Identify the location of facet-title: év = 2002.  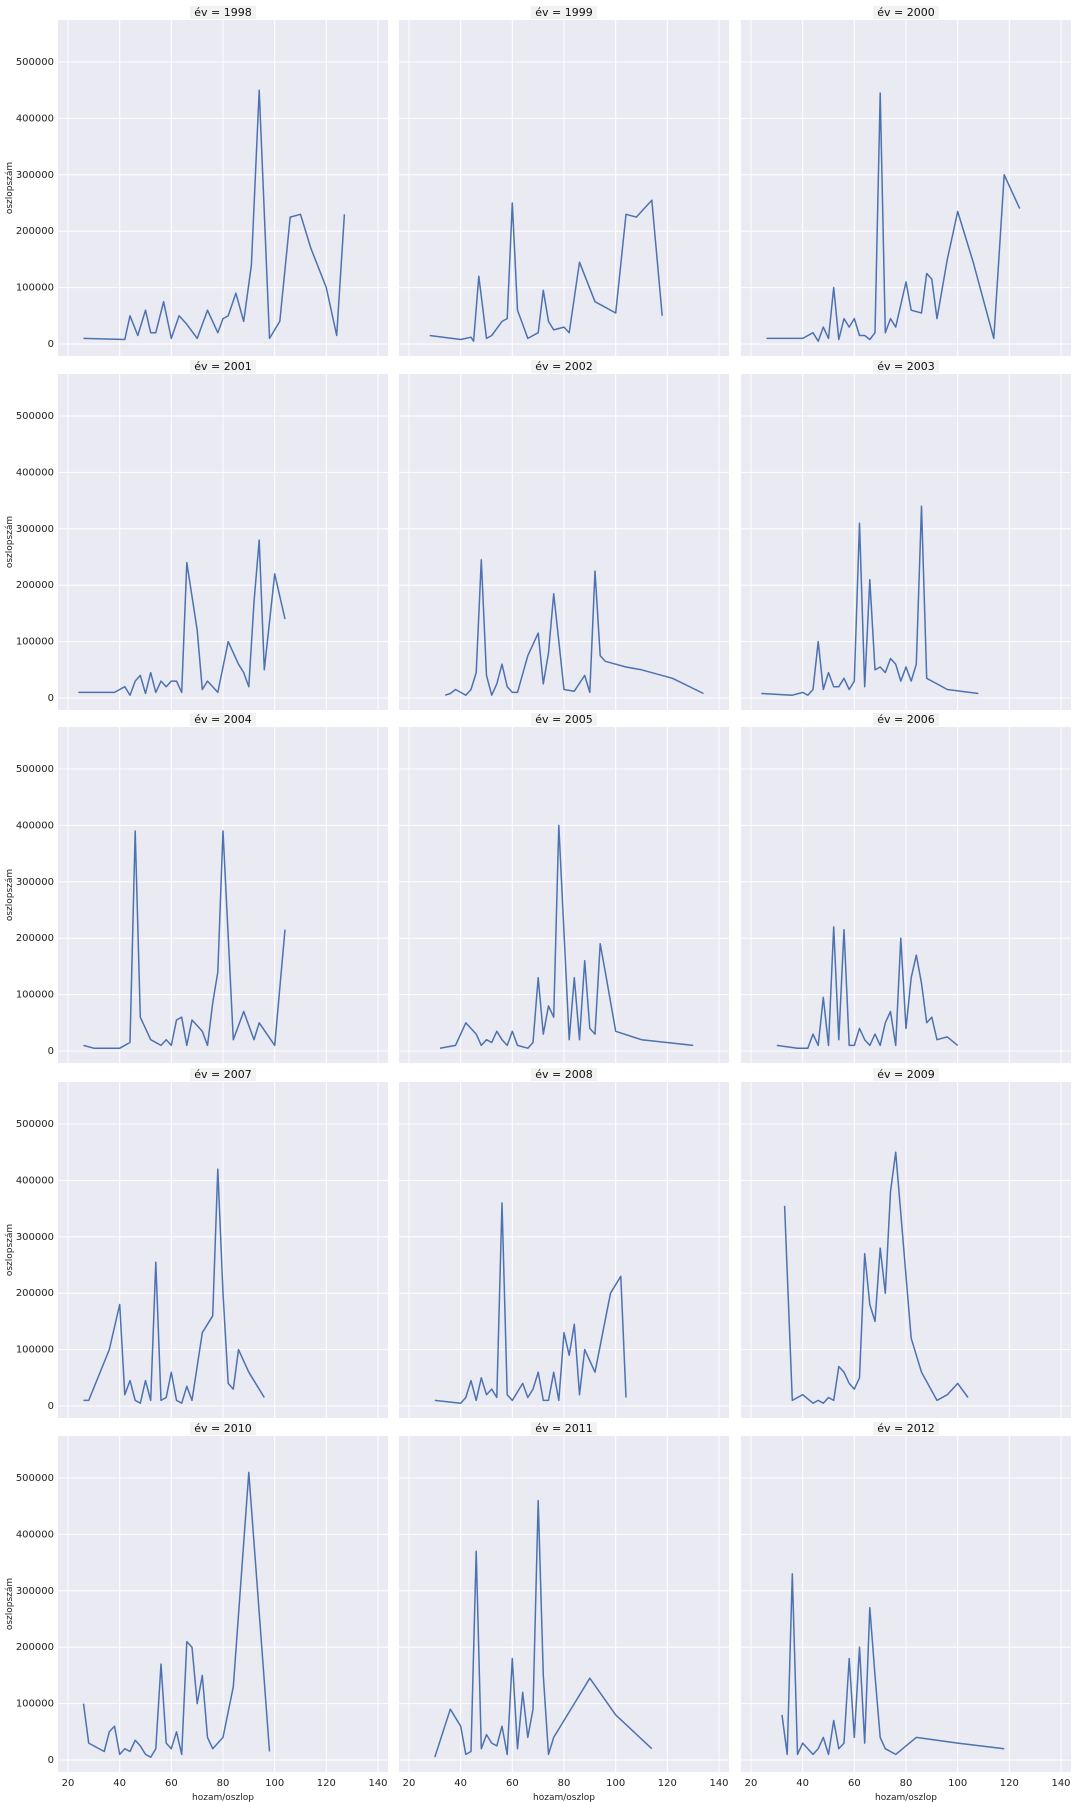
(563, 366).